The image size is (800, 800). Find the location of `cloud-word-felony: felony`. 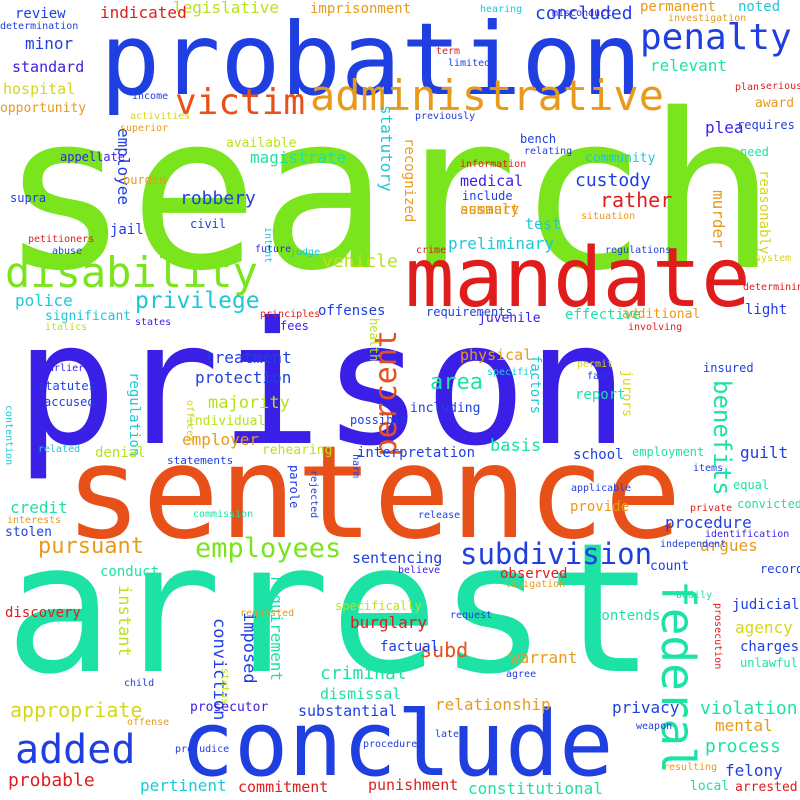

cloud-word-felony: felony is located at coordinates (754, 770).